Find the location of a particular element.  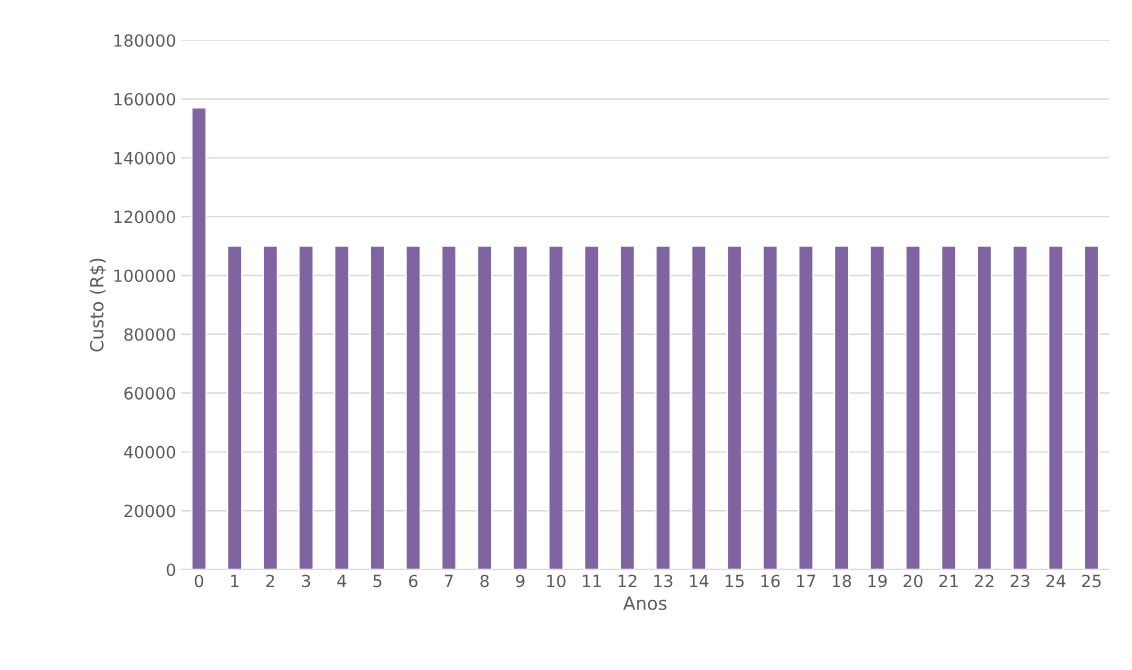

x-tick-label: 13 is located at coordinates (663, 581).